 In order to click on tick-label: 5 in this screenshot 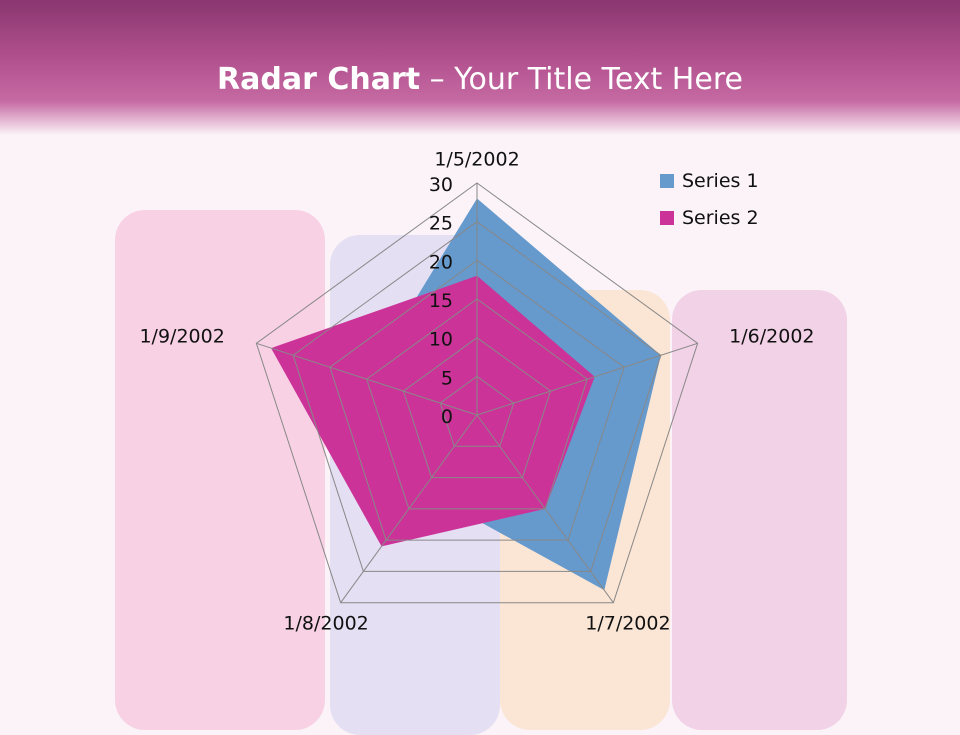, I will do `click(447, 378)`.